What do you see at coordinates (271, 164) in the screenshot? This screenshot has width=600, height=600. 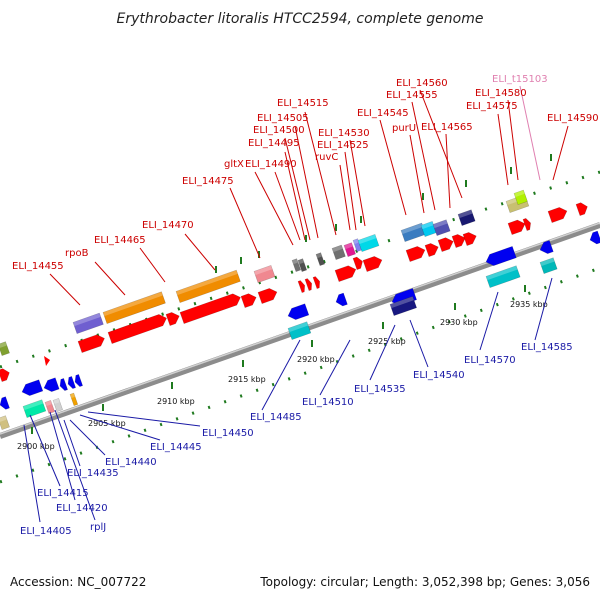 I see `forward-gene-label: ELI_14490` at bounding box center [271, 164].